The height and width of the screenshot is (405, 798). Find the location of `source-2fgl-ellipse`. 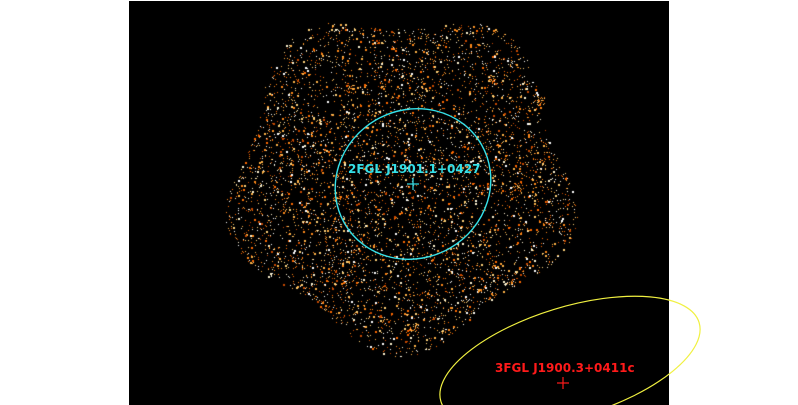

source-2fgl-ellipse is located at coordinates (413, 184).